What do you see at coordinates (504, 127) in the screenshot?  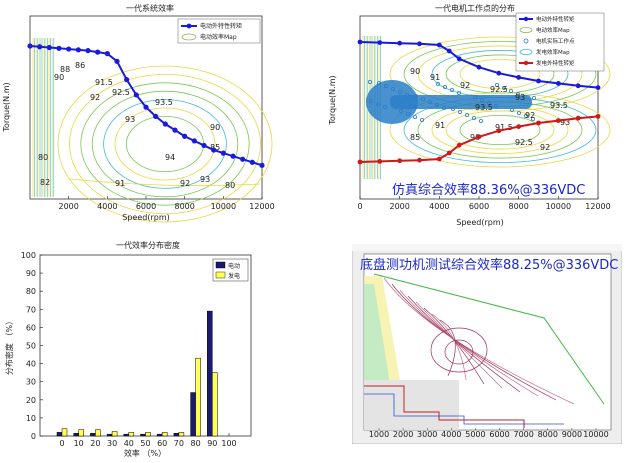 I see `chart2-contour-label: 91.5` at bounding box center [504, 127].